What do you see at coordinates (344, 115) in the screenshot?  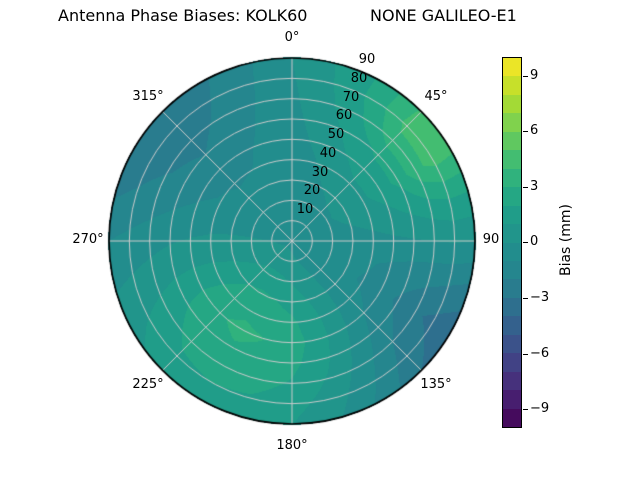 I see `radius-label-60: 60` at bounding box center [344, 115].